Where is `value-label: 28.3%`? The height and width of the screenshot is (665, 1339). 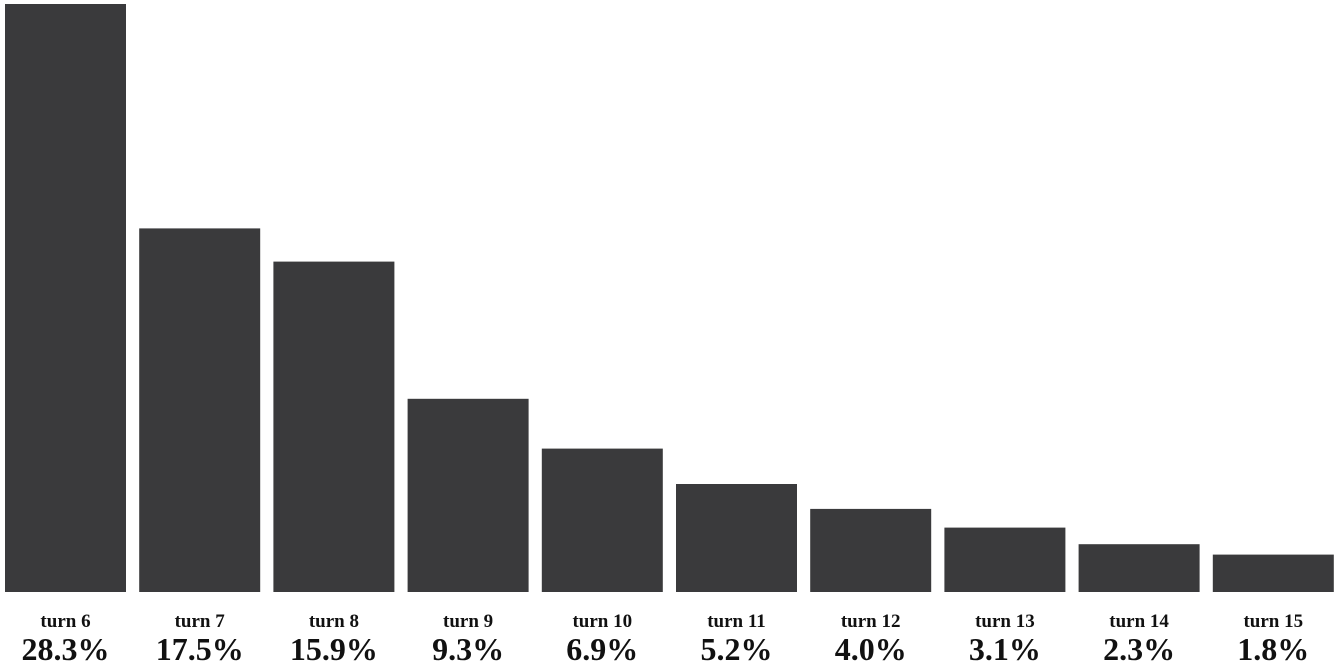 value-label: 28.3% is located at coordinates (66, 648).